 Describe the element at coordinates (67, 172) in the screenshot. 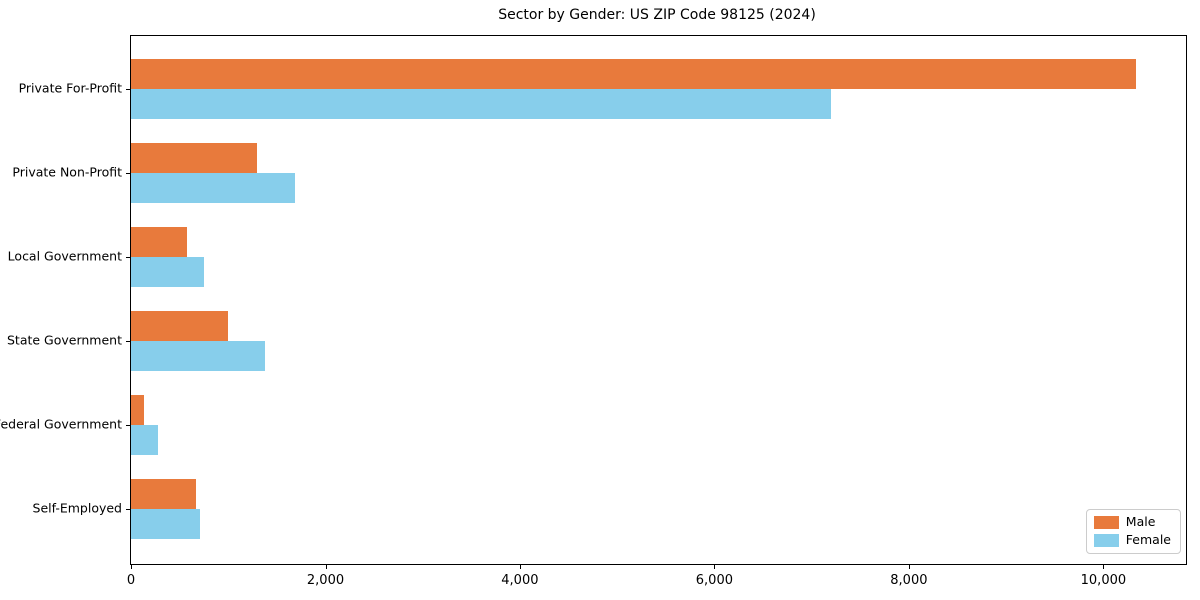

I see `y-tick-label-private-non-profit: Private Non-Profit` at that location.